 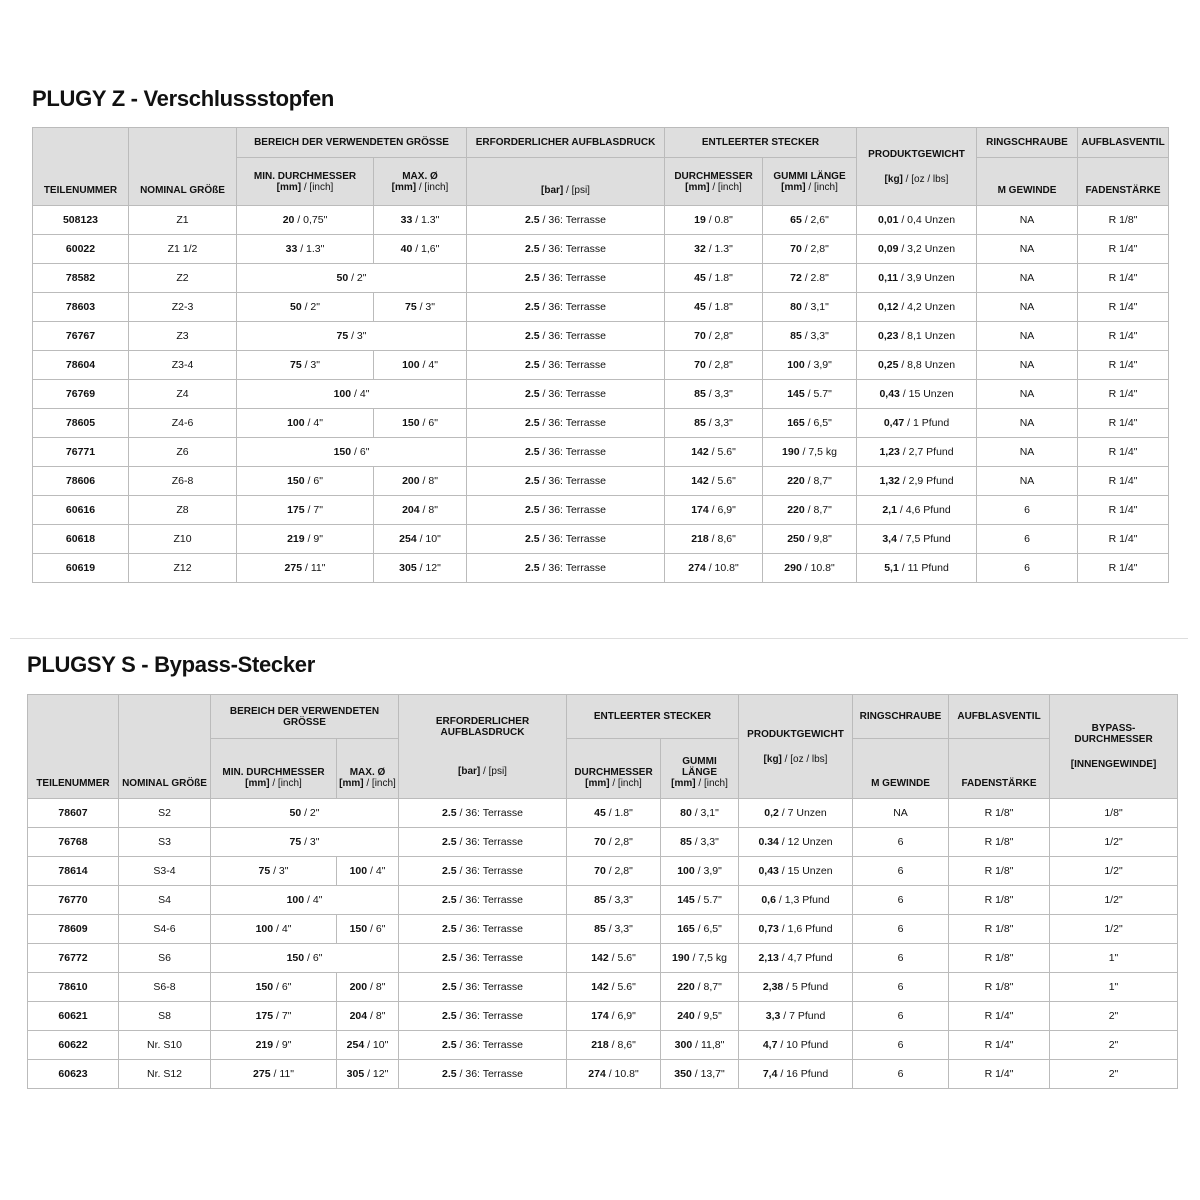 What do you see at coordinates (925, 568) in the screenshot?
I see `value-secondary: / 11 Pfund` at bounding box center [925, 568].